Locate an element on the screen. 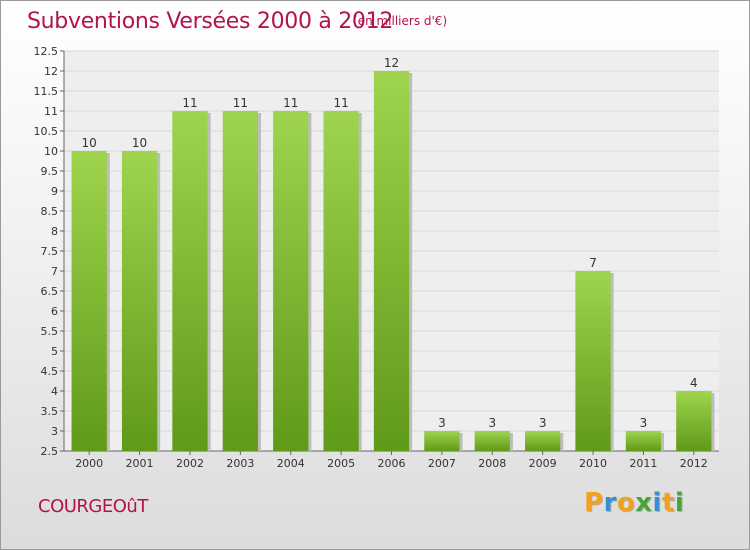 Image resolution: width=750 pixels, height=550 pixels. commune-name: COURGEOûT is located at coordinates (93, 506).